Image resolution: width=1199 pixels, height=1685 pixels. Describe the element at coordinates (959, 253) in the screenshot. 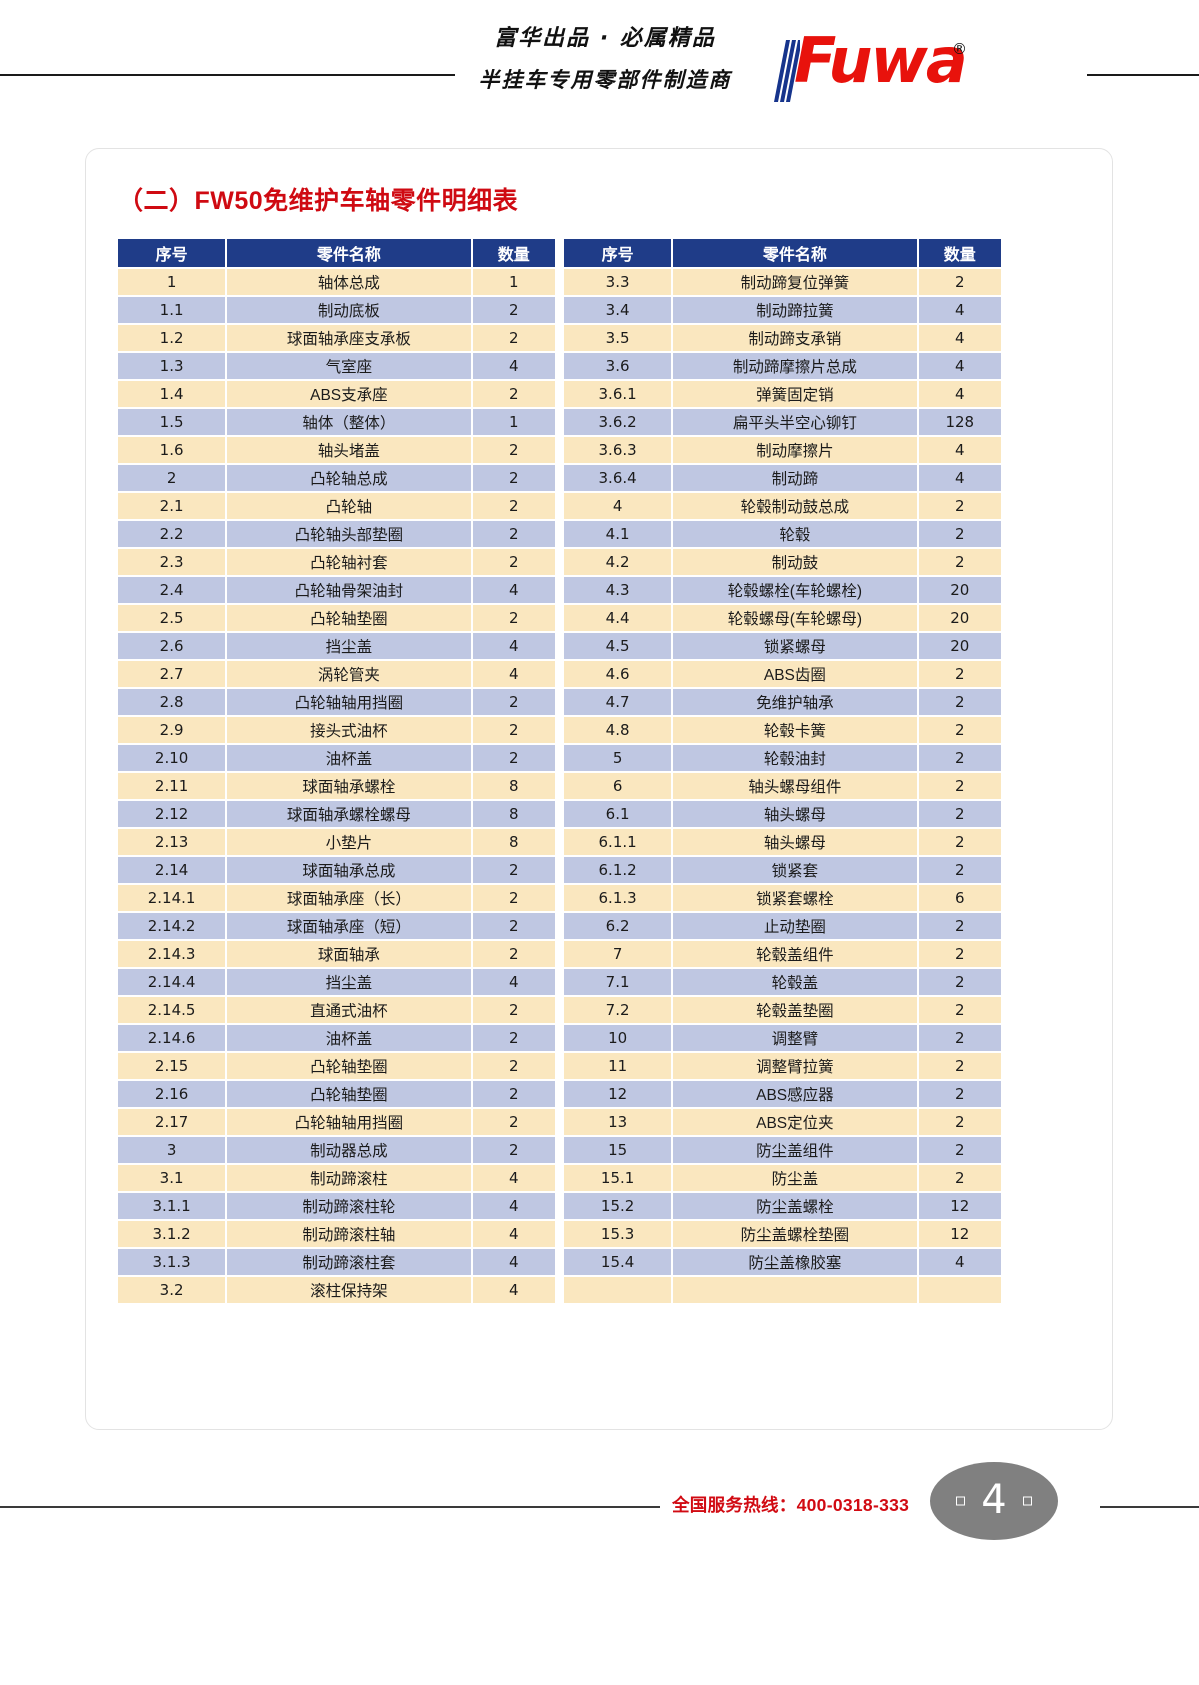

I see `column-header-qty: 数量` at that location.